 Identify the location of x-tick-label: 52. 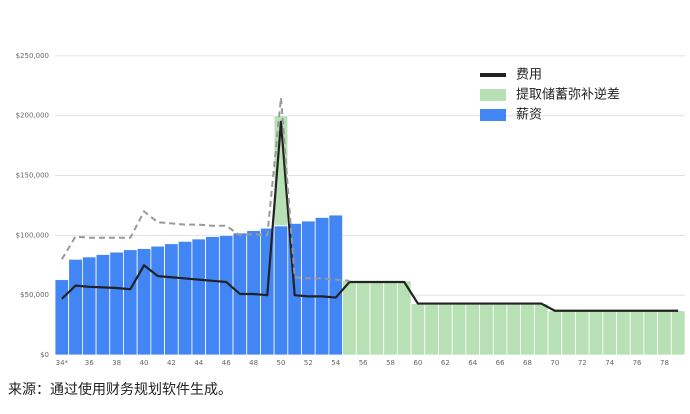
(308, 363).